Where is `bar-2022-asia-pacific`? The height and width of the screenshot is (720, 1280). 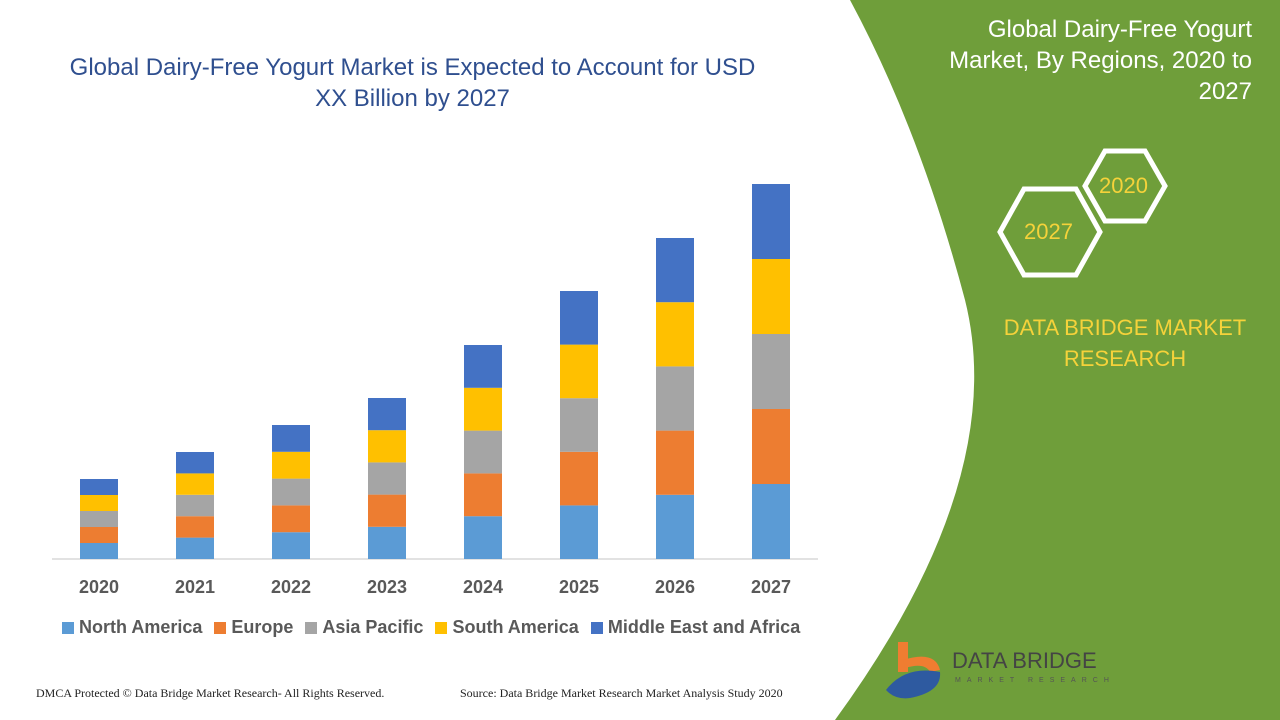
bar-2022-asia-pacific is located at coordinates (291, 492).